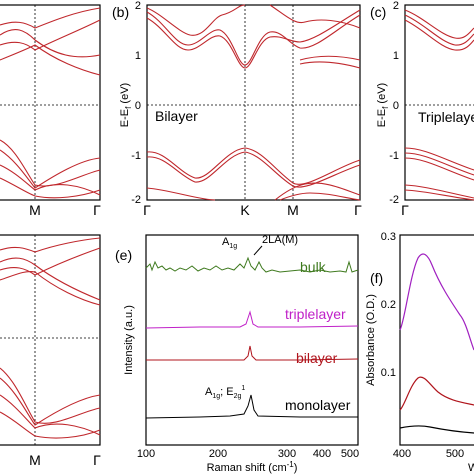 The image size is (474, 474). What do you see at coordinates (176, 116) in the screenshot?
I see `panel-text: Bilayer` at bounding box center [176, 116].